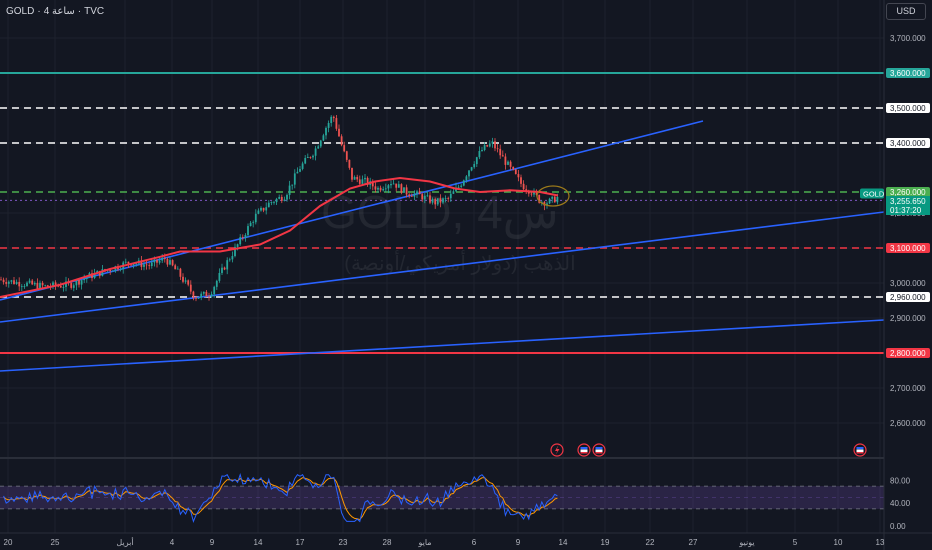  I want to click on price-level-label: 2,800.000, so click(908, 353).